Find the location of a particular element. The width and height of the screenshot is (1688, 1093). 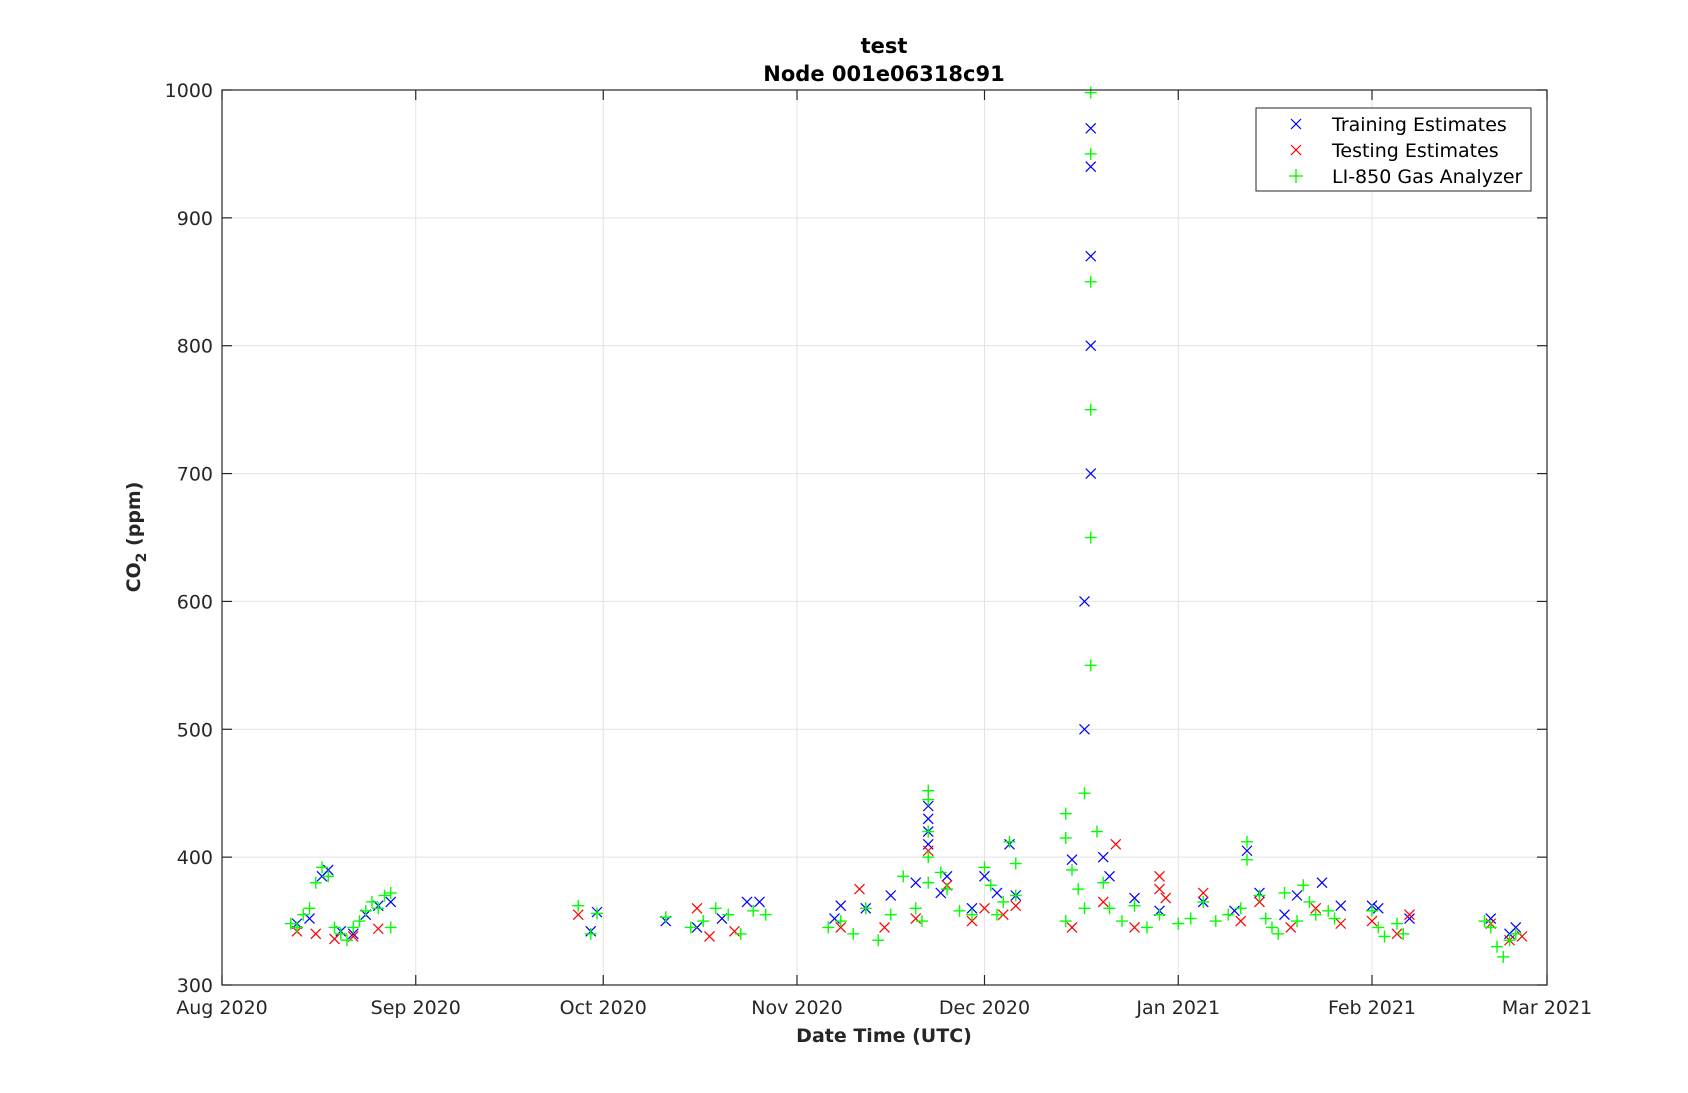

x-tick-label: Aug 2020 is located at coordinates (222, 1008).